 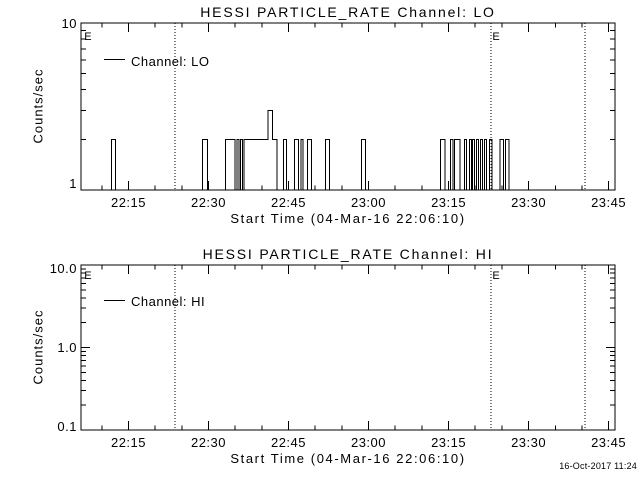 I want to click on plot1-y-tick-label: 10, so click(x=69, y=23).